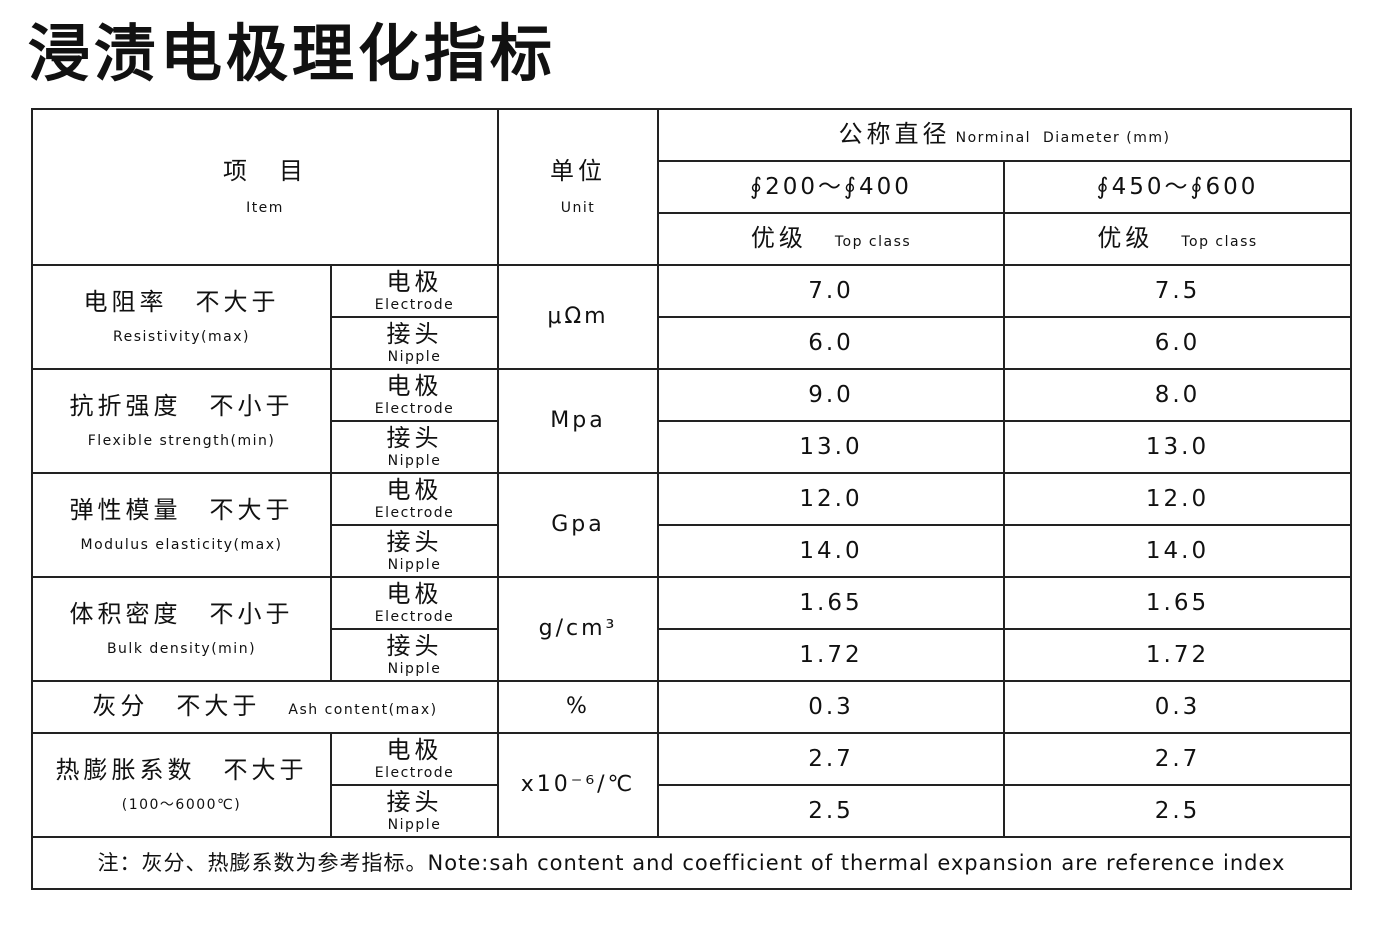  I want to click on item-en: Resistivity(max), so click(181, 336).